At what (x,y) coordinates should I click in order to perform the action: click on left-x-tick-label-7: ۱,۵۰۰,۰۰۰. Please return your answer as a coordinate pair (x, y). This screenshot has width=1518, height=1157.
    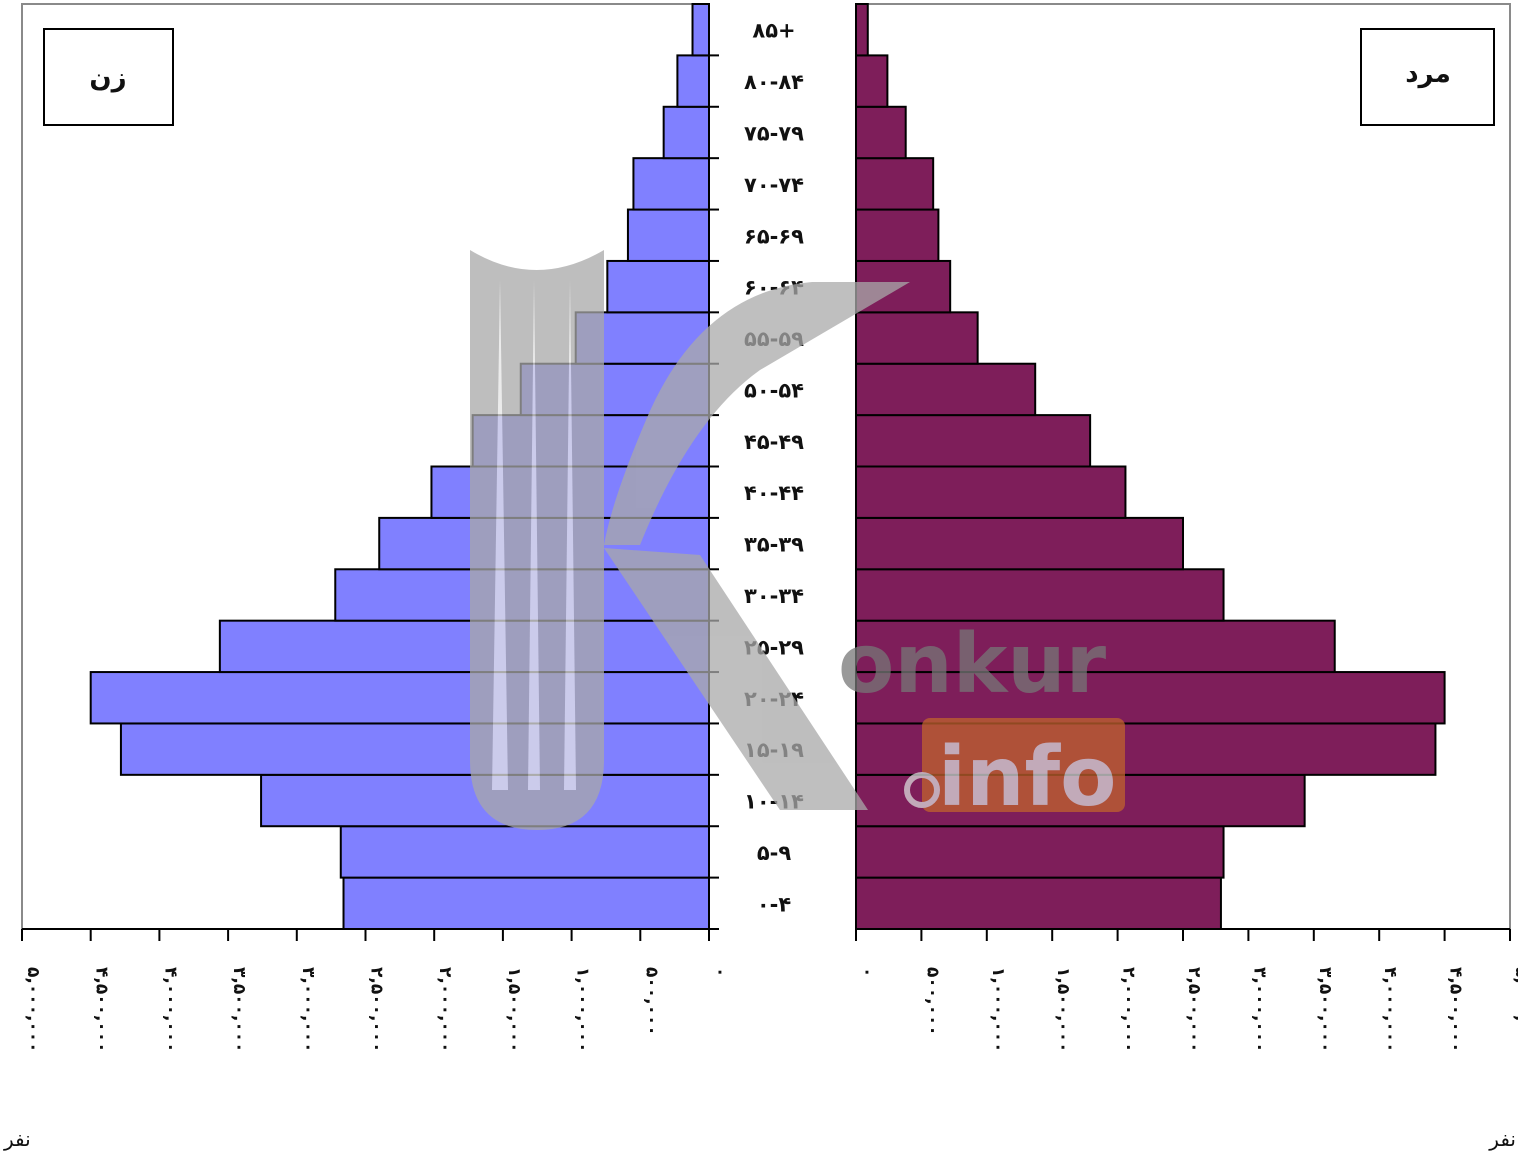
    Looking at the image, I should click on (514, 1010).